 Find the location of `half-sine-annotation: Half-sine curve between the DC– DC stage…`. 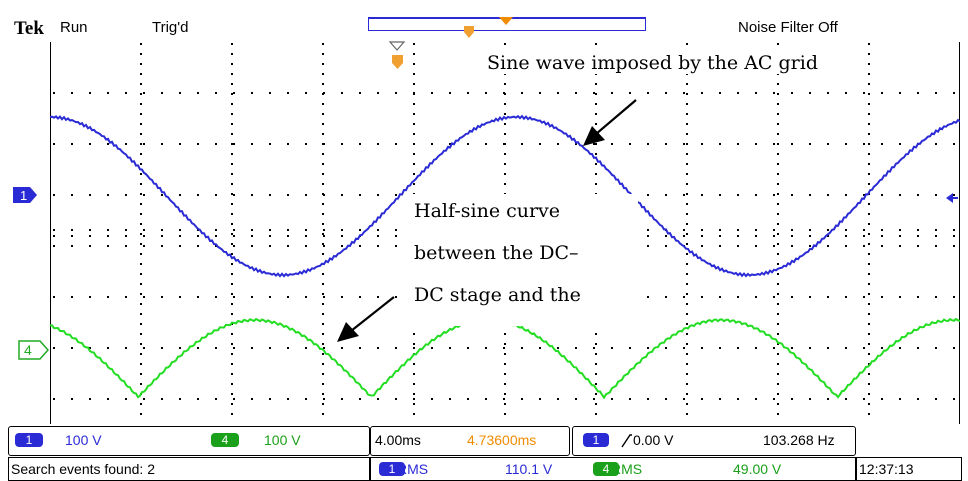

half-sine-annotation: Half-sine curve between the DC– DC stage… is located at coordinates (523, 260).